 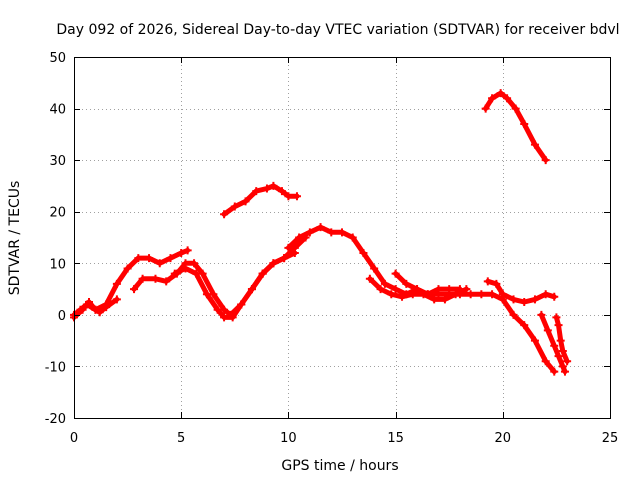 What do you see at coordinates (610, 438) in the screenshot?
I see `x-tick-label: 25` at bounding box center [610, 438].